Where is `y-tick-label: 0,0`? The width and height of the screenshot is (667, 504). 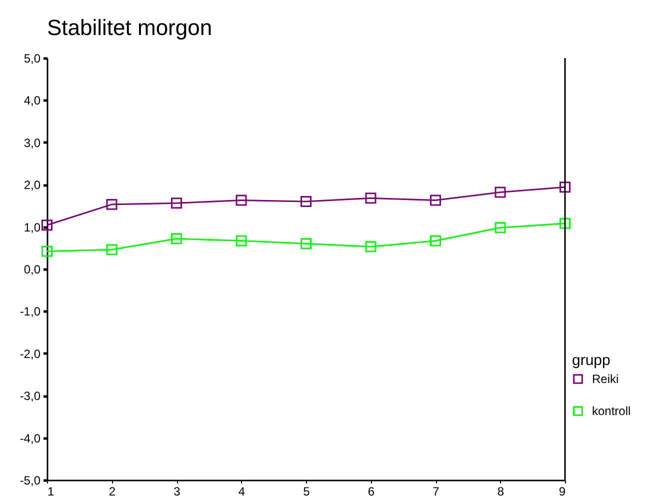
y-tick-label: 0,0 is located at coordinates (32, 269).